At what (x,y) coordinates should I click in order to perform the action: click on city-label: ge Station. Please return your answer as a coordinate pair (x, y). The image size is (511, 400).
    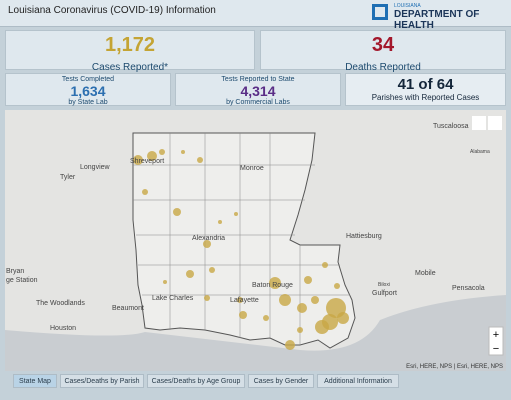
    Looking at the image, I should click on (22, 280).